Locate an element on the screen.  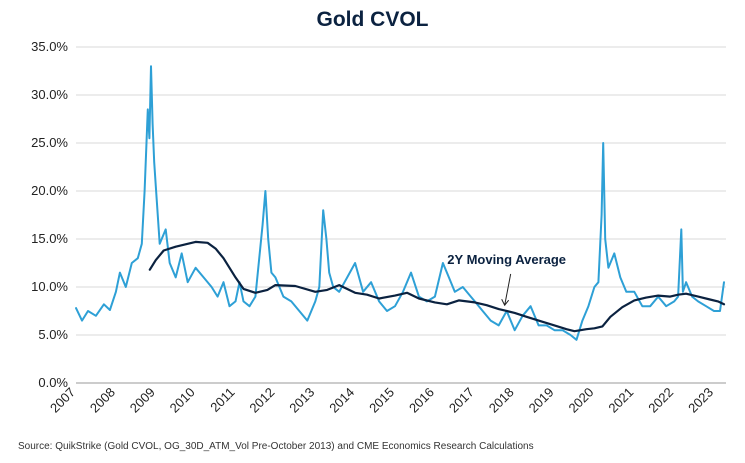
y-tick-label: 5.0% is located at coordinates (53, 334).